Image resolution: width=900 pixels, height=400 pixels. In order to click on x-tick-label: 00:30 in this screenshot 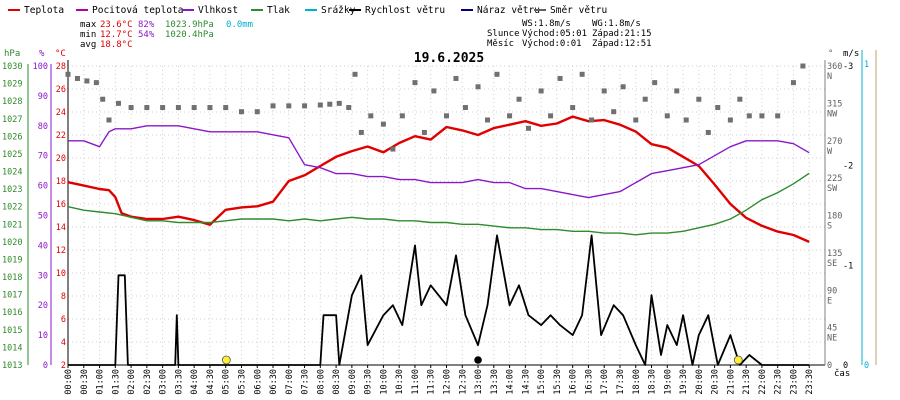, I will do `click(85, 382)`.